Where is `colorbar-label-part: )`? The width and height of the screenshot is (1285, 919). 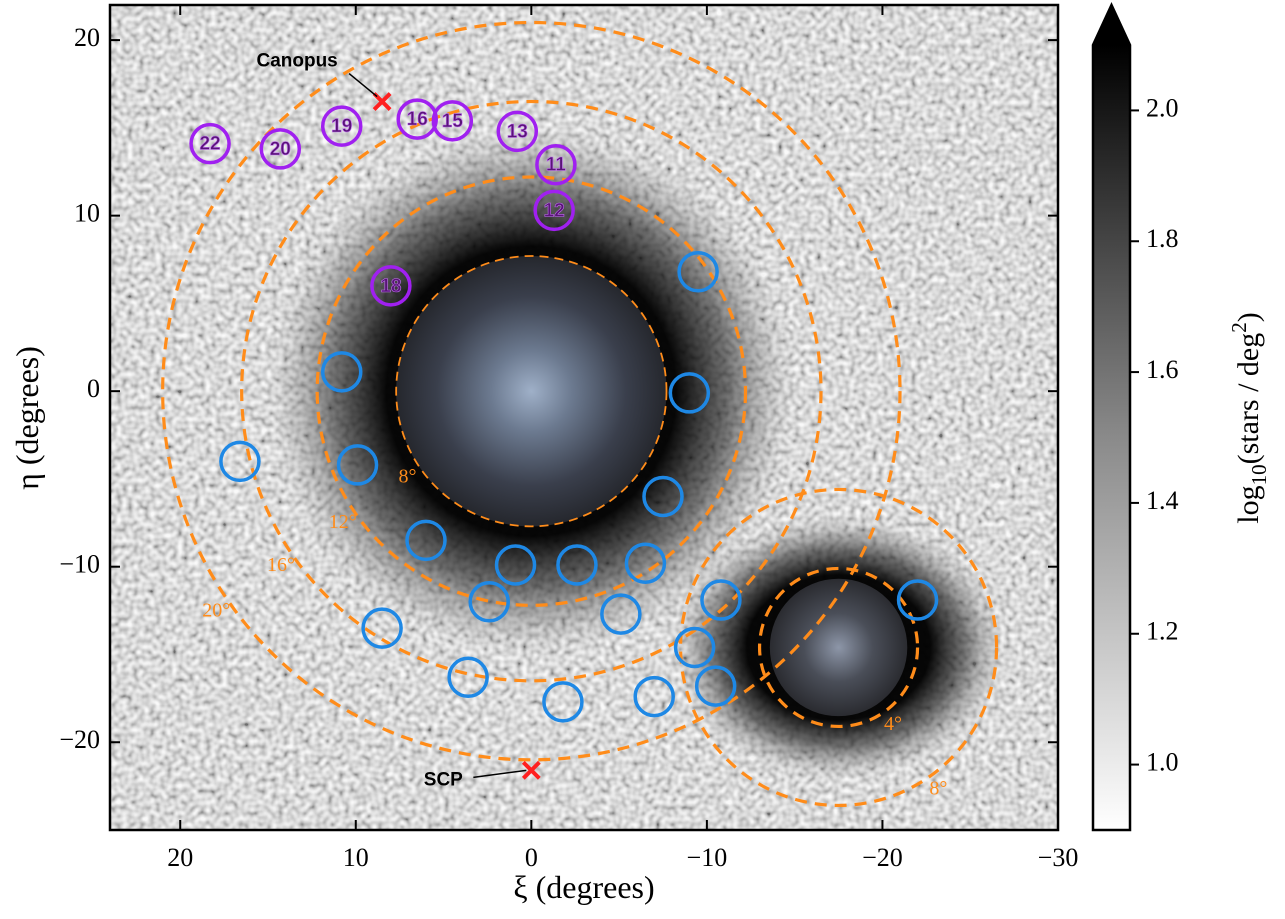 colorbar-label-part: ) is located at coordinates (1248, 317).